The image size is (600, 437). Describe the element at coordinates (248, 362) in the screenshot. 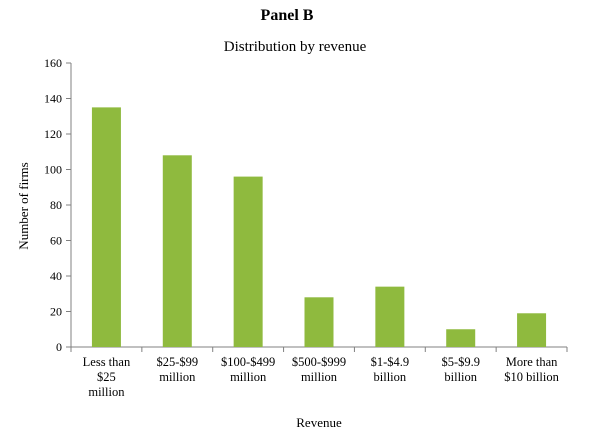

I see `category-label-line: $100-$499` at that location.